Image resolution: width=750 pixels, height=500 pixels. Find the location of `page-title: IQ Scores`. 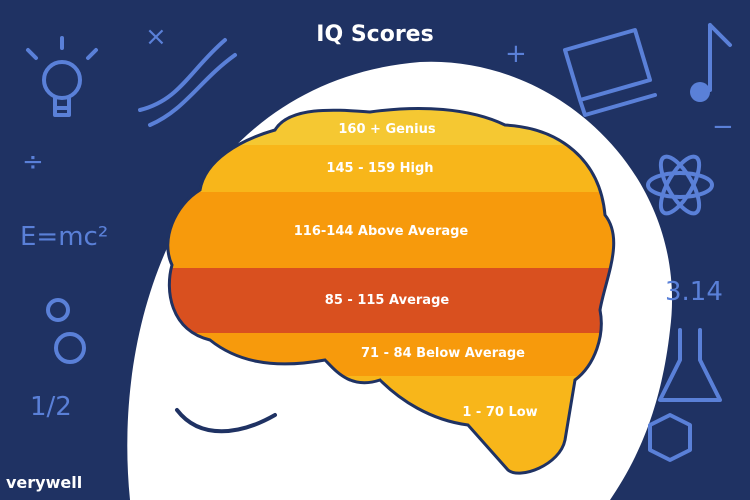

page-title: IQ Scores is located at coordinates (375, 34).